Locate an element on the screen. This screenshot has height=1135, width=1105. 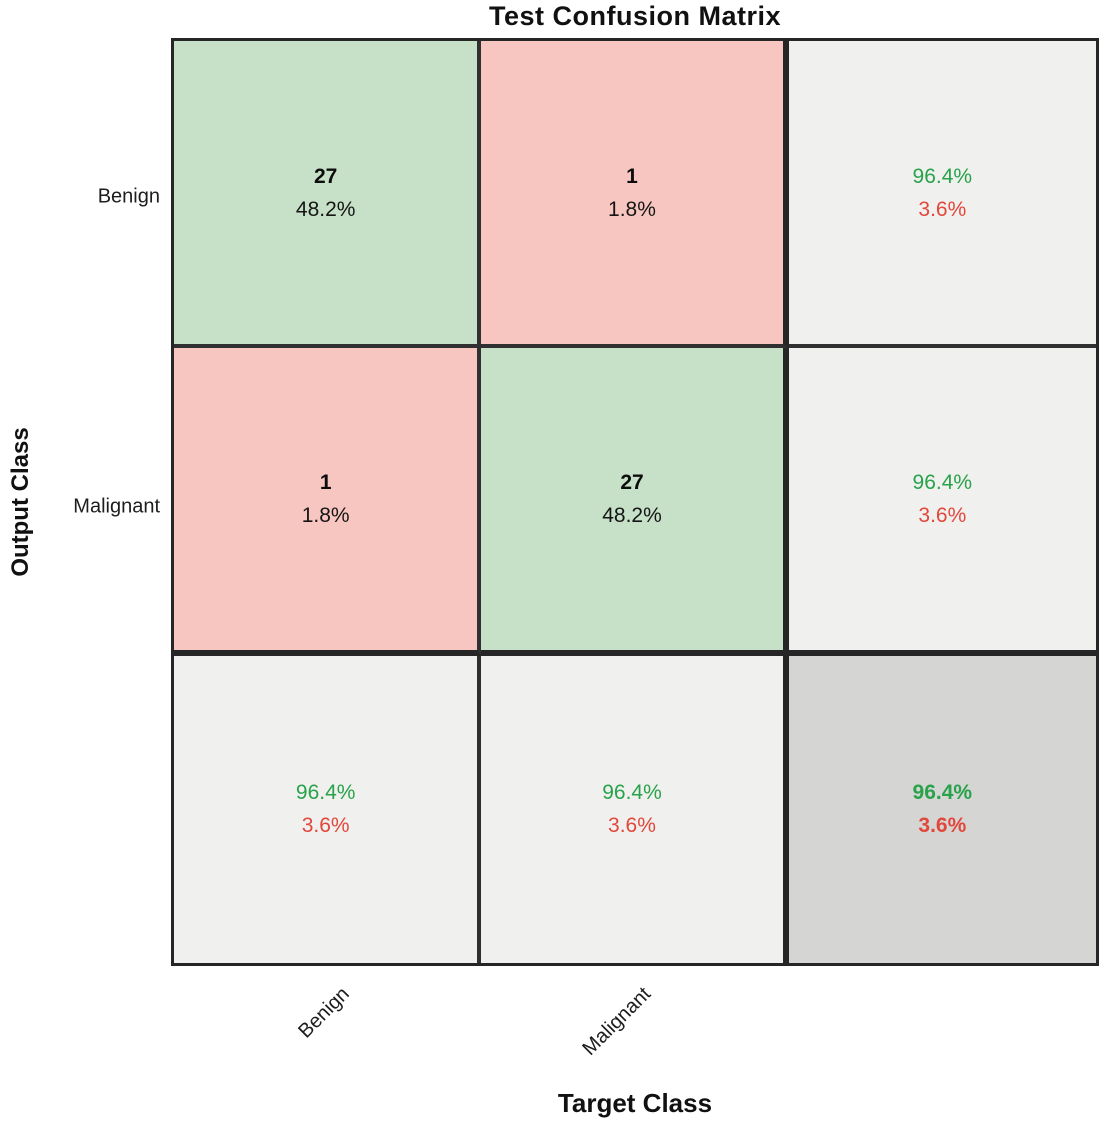
cell-column-summary-malignant: 96.4% 3.6% is located at coordinates (635, 809).